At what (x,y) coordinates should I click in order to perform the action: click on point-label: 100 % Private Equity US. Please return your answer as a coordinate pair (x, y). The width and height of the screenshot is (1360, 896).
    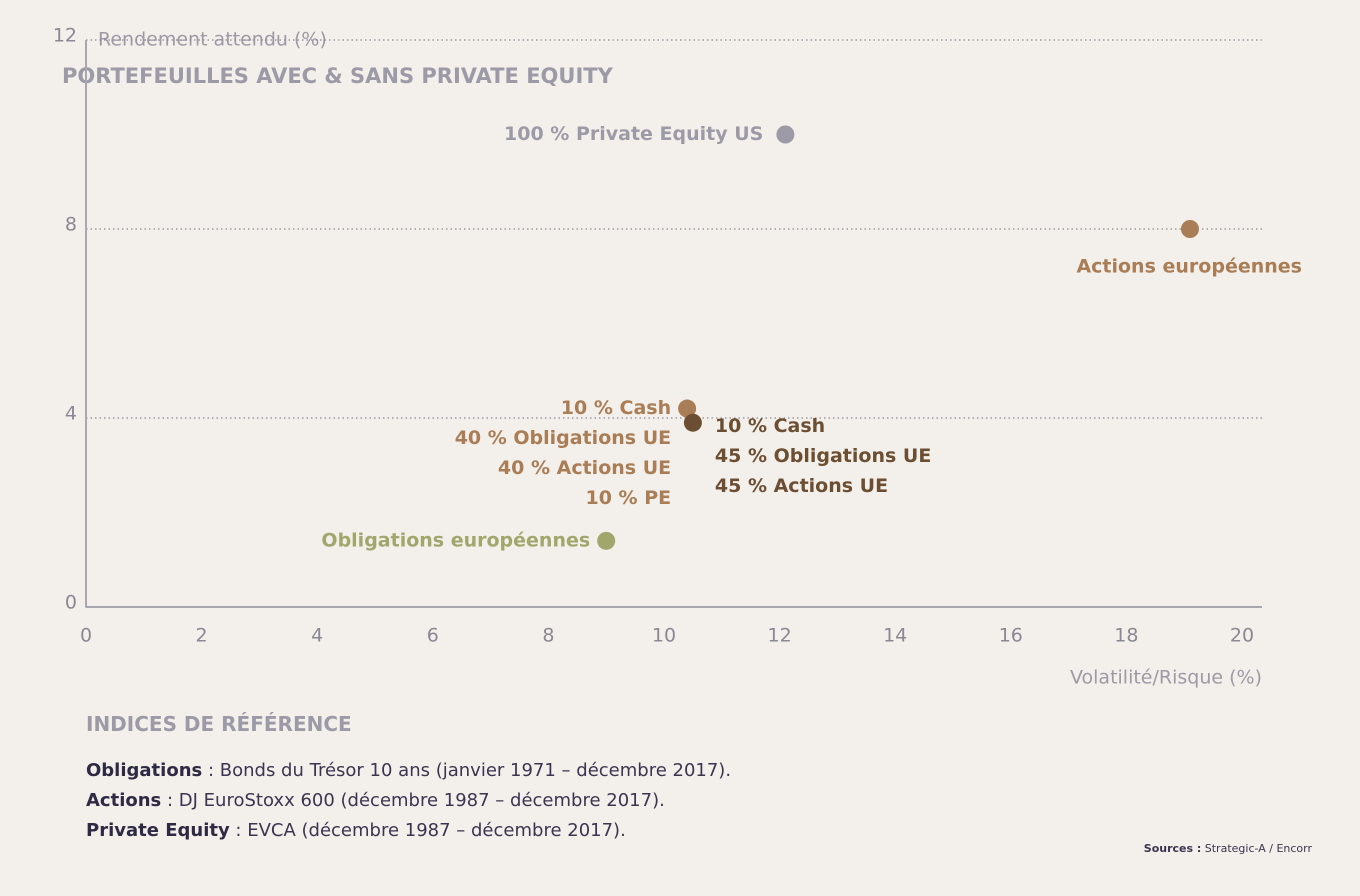
    Looking at the image, I should click on (633, 134).